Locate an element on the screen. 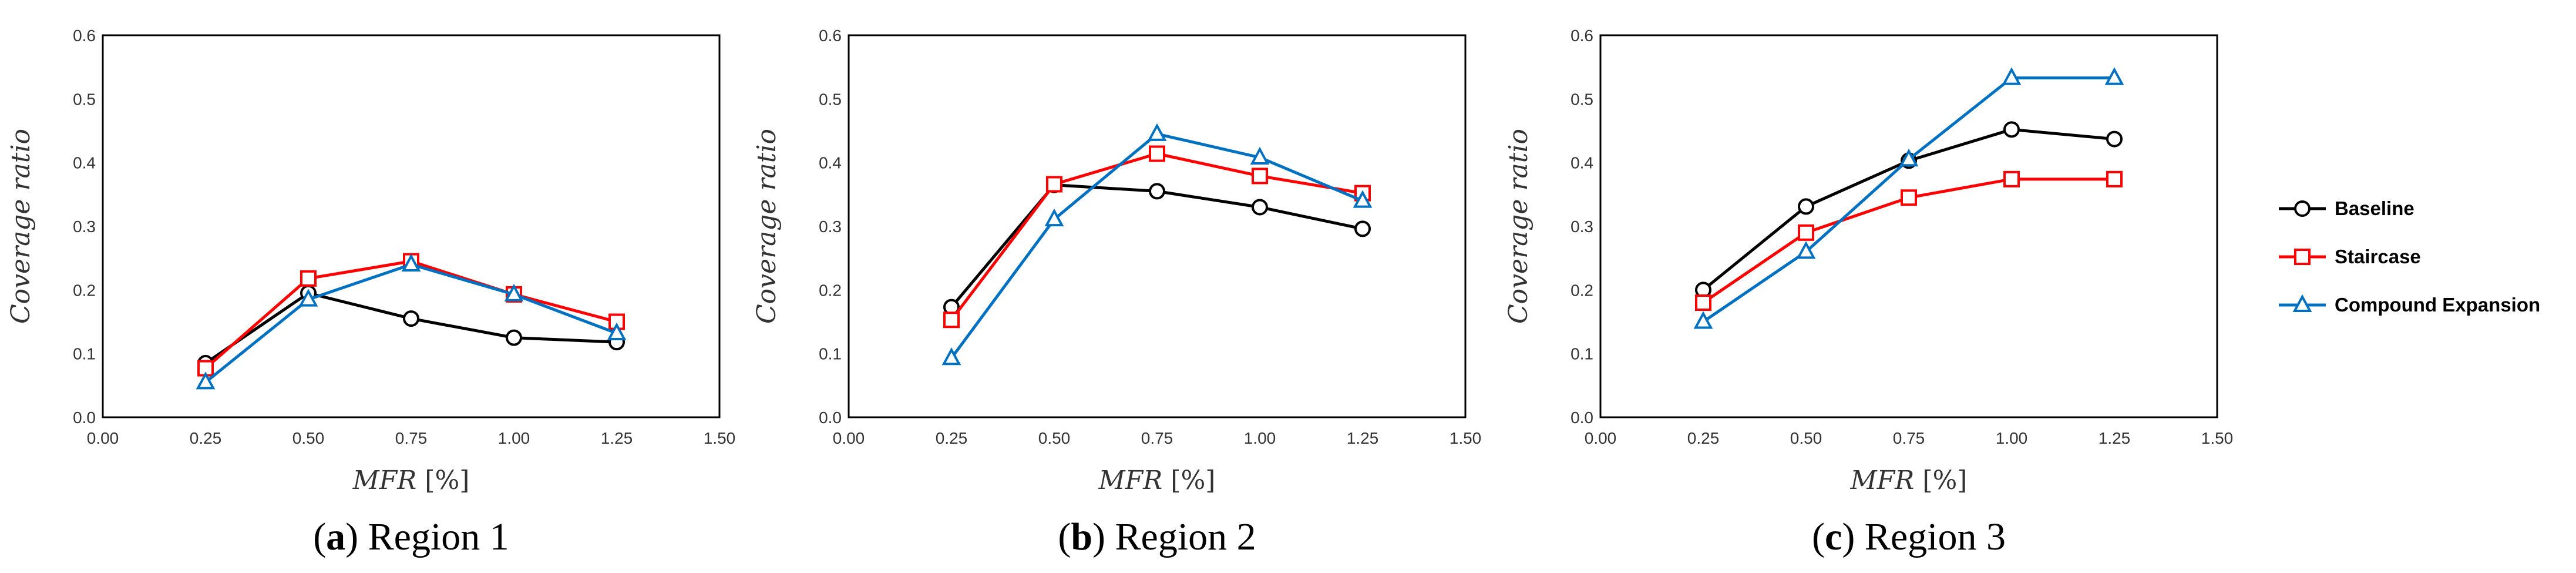 Image resolution: width=2576 pixels, height=573 pixels. caption-letter: c is located at coordinates (1834, 537).